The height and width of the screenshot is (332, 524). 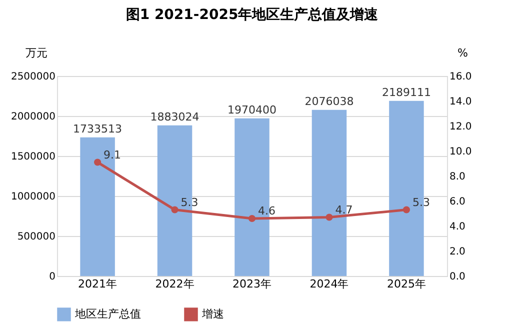 I want to click on y-tick-label: 0, so click(x=52, y=277).